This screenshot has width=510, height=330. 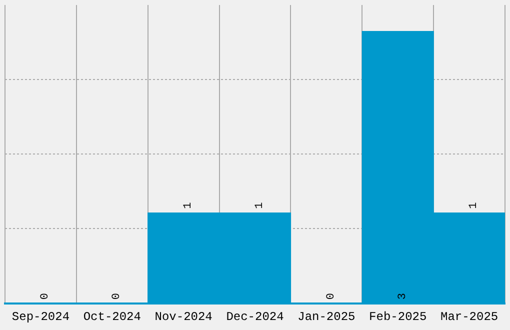 What do you see at coordinates (255, 317) in the screenshot?
I see `x-tick-label: Dec-2024` at bounding box center [255, 317].